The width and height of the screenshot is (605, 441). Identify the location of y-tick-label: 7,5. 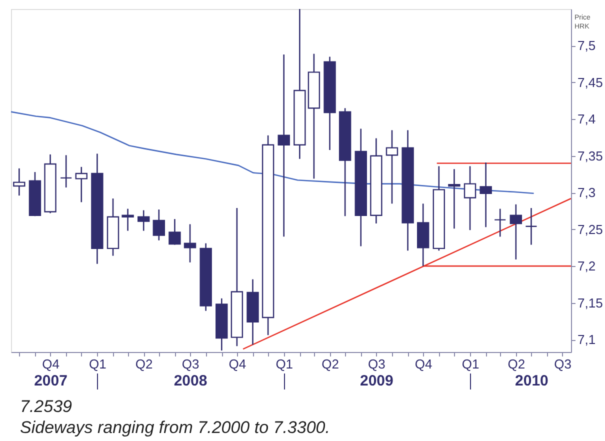
(587, 46).